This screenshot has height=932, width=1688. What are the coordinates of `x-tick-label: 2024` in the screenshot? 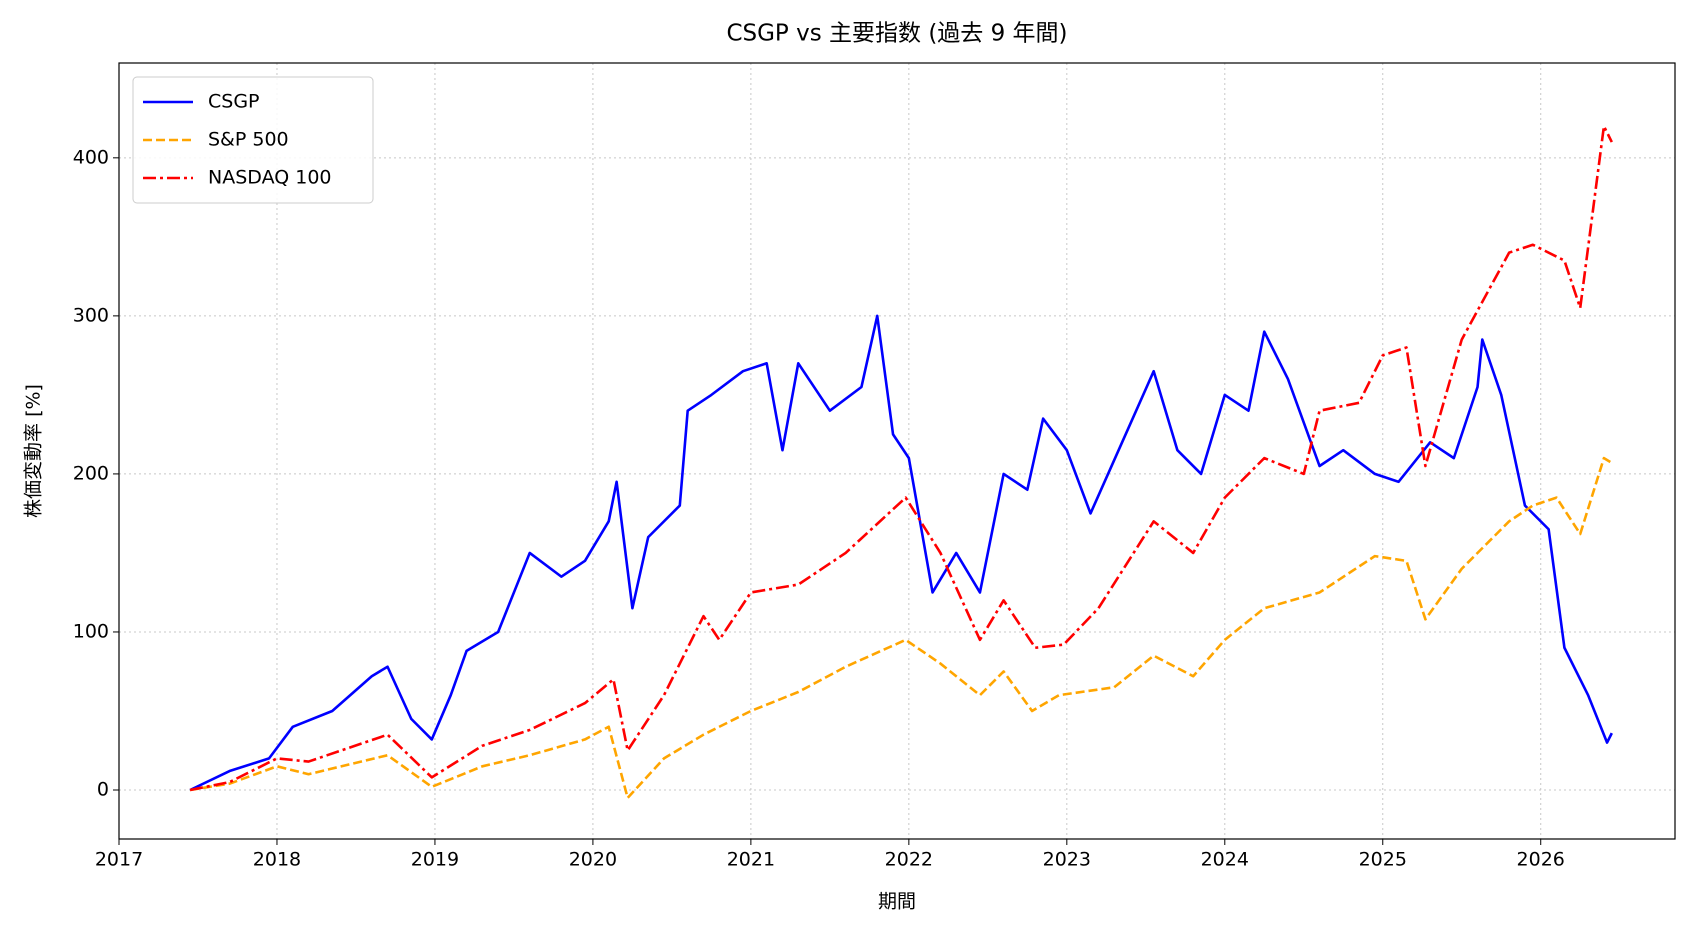 It's located at (1225, 860).